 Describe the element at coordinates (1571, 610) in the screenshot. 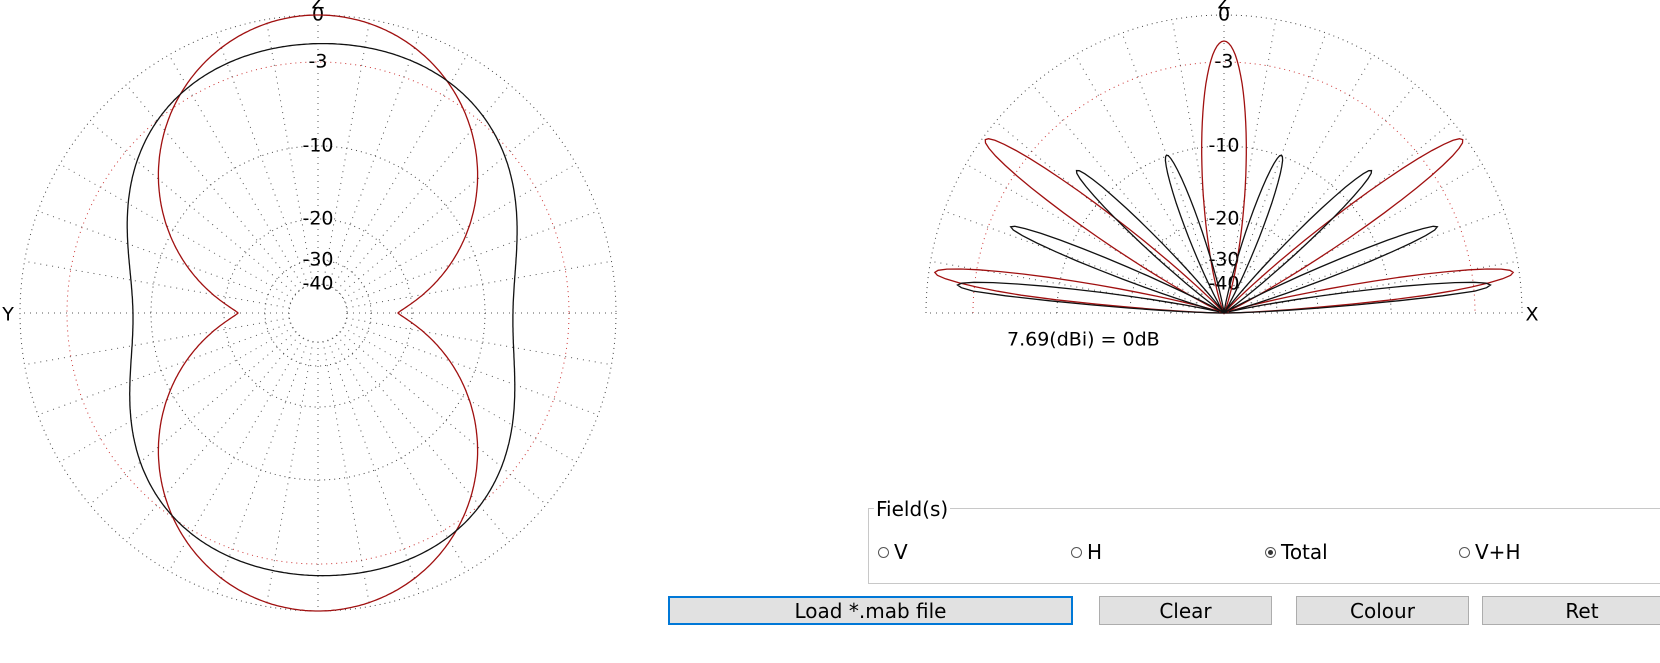

I see `button: Ret` at that location.